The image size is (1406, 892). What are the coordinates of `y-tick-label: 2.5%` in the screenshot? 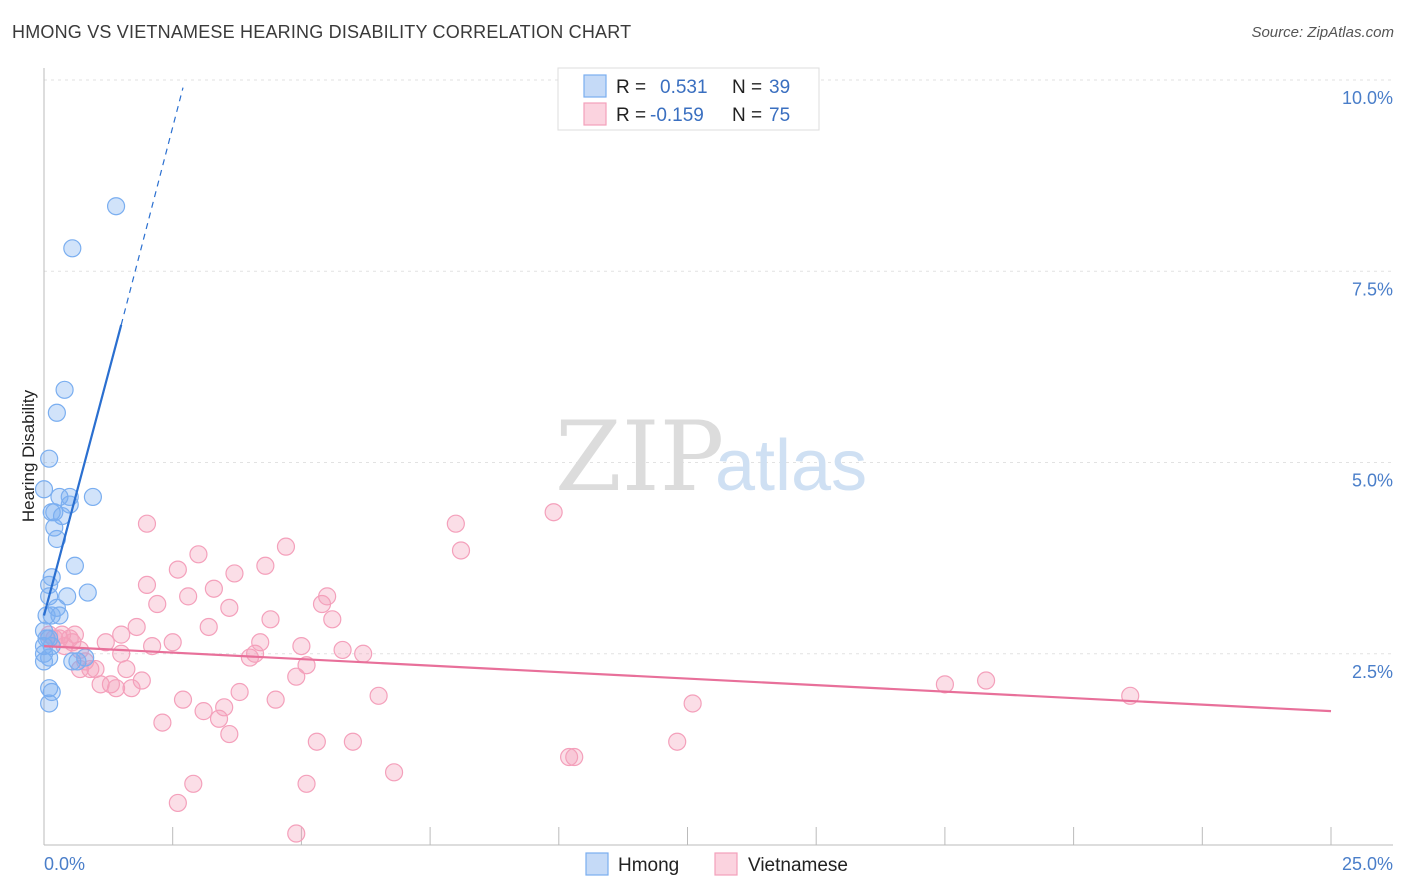 It's located at (1372, 672).